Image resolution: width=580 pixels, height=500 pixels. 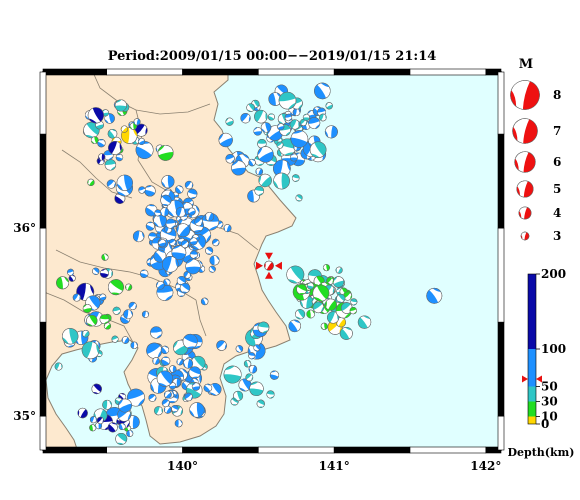 I want to click on magnitude-legend: M 8 7 6 5 4 3, so click(x=535, y=150).